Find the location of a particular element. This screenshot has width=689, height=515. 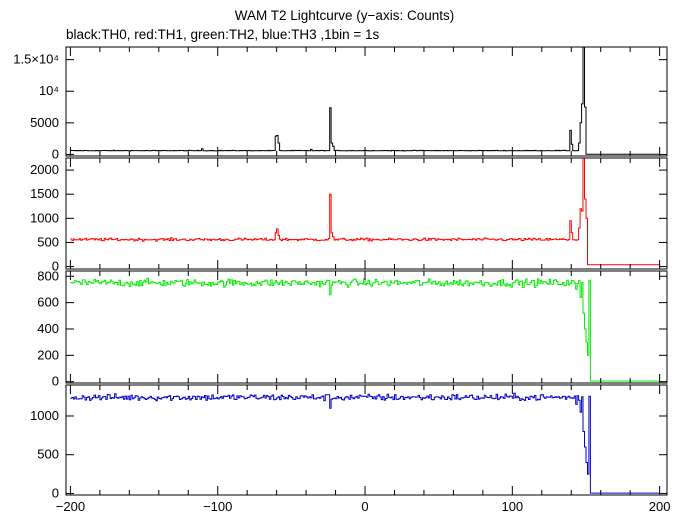

chart-title: WAM T2 Lightcurve (y−axis: Counts) is located at coordinates (344, 15).